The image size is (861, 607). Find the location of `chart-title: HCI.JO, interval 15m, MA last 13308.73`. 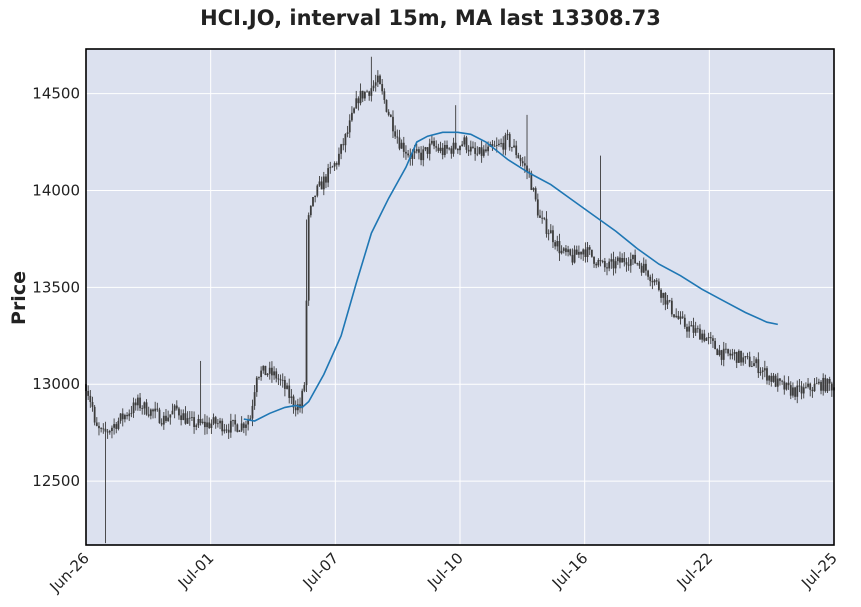

chart-title: HCI.JO, interval 15m, MA last 13308.73 is located at coordinates (430, 18).